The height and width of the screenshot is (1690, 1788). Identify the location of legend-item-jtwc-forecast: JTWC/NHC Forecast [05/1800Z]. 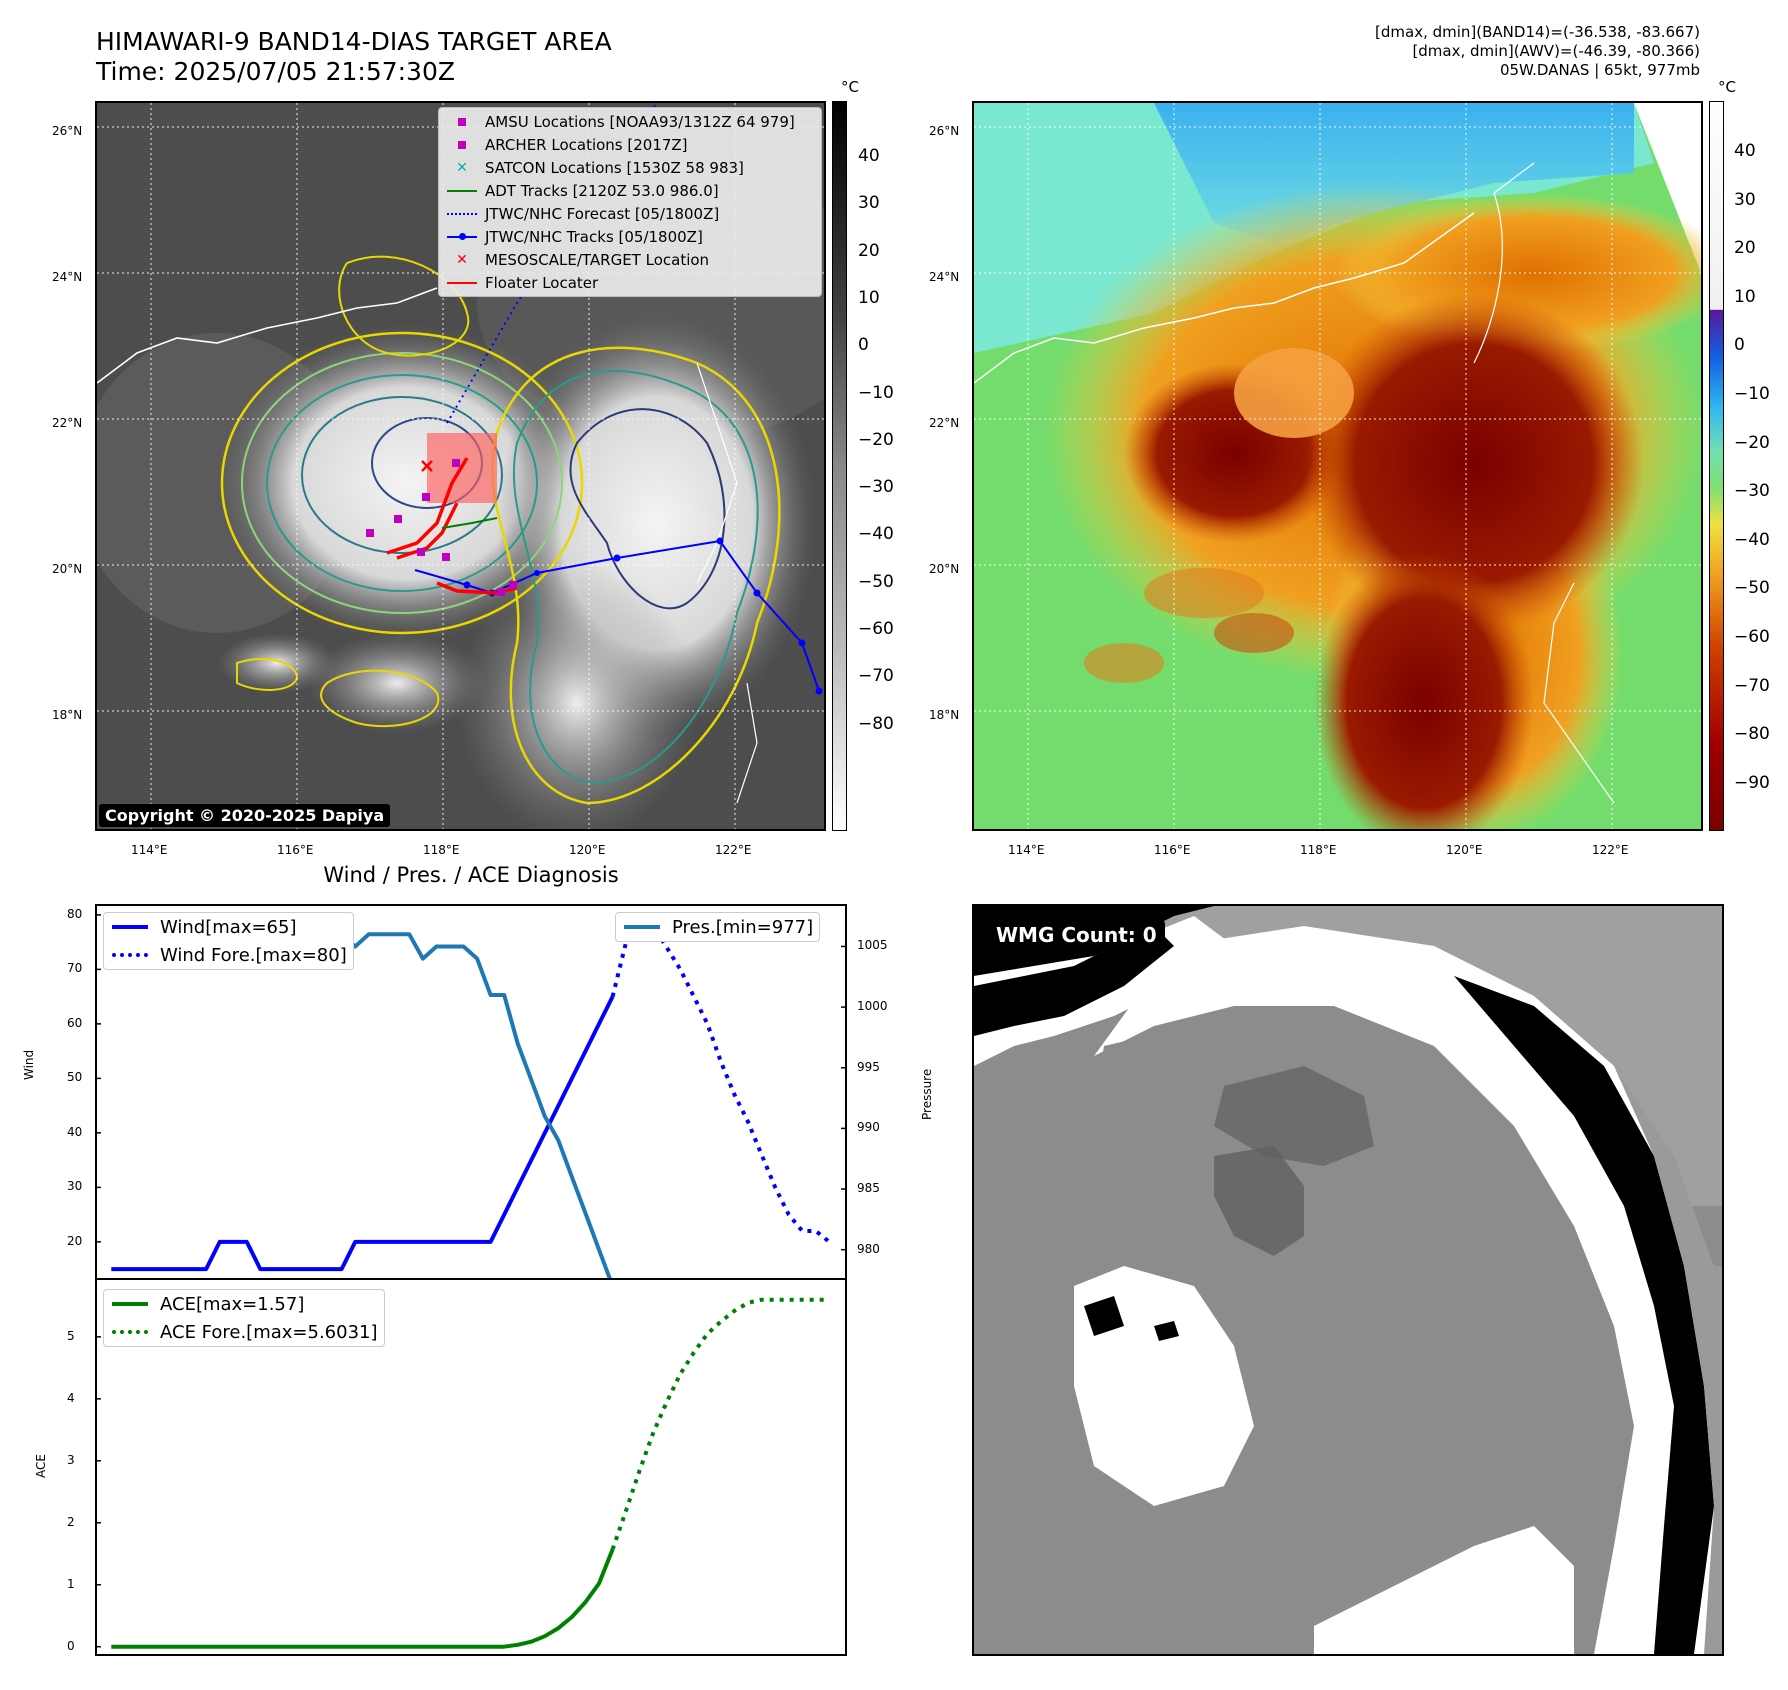
(630, 213).